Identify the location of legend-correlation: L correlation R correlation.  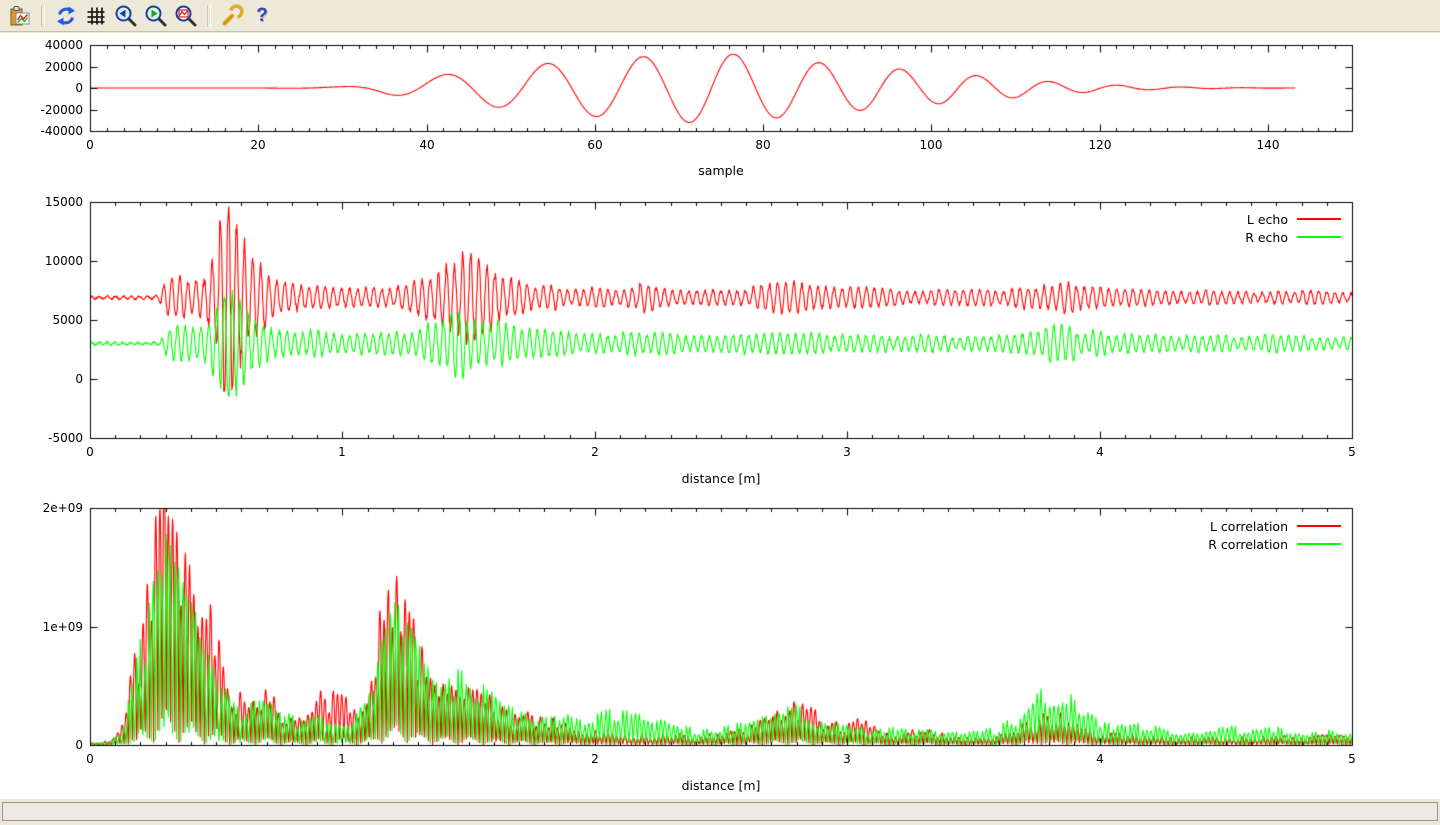
(1216, 535).